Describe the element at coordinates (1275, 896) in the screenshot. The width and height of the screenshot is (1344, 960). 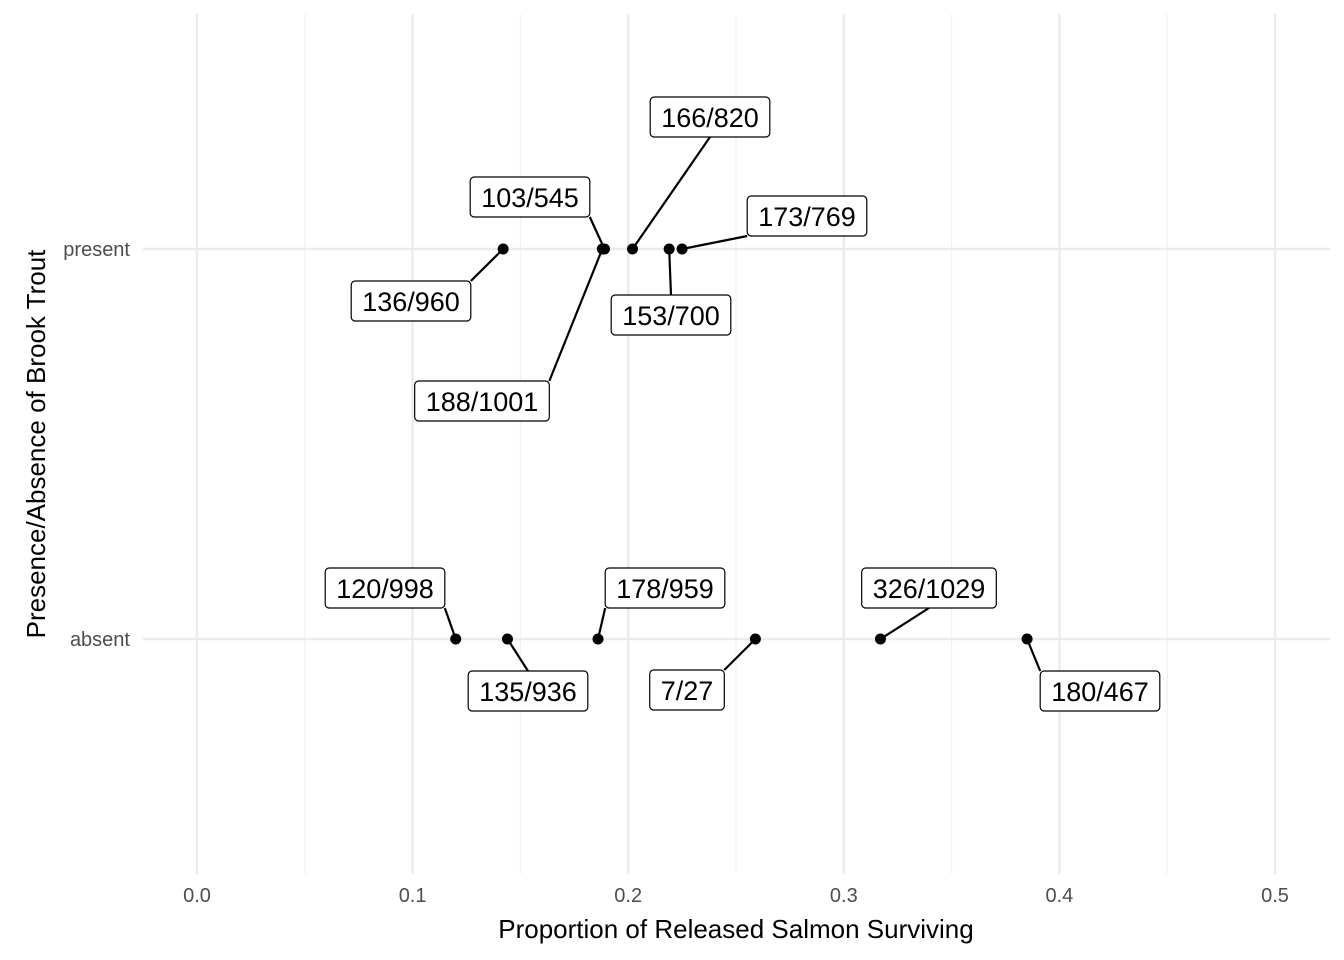
I see `x-tick-label: 0.5` at that location.